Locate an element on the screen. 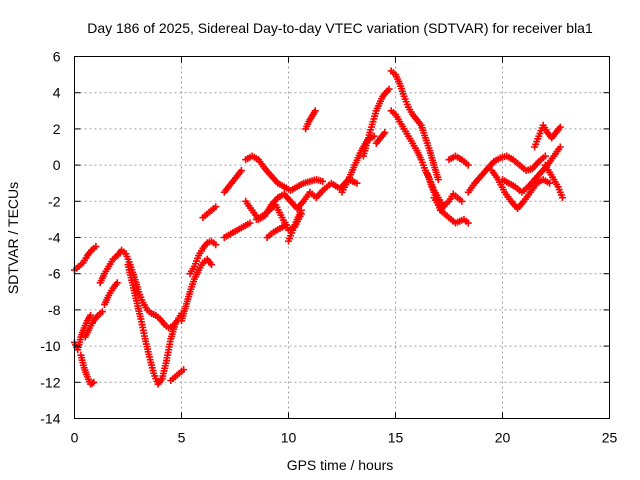 The width and height of the screenshot is (640, 480). series-s24 is located at coordinates (414, 125).